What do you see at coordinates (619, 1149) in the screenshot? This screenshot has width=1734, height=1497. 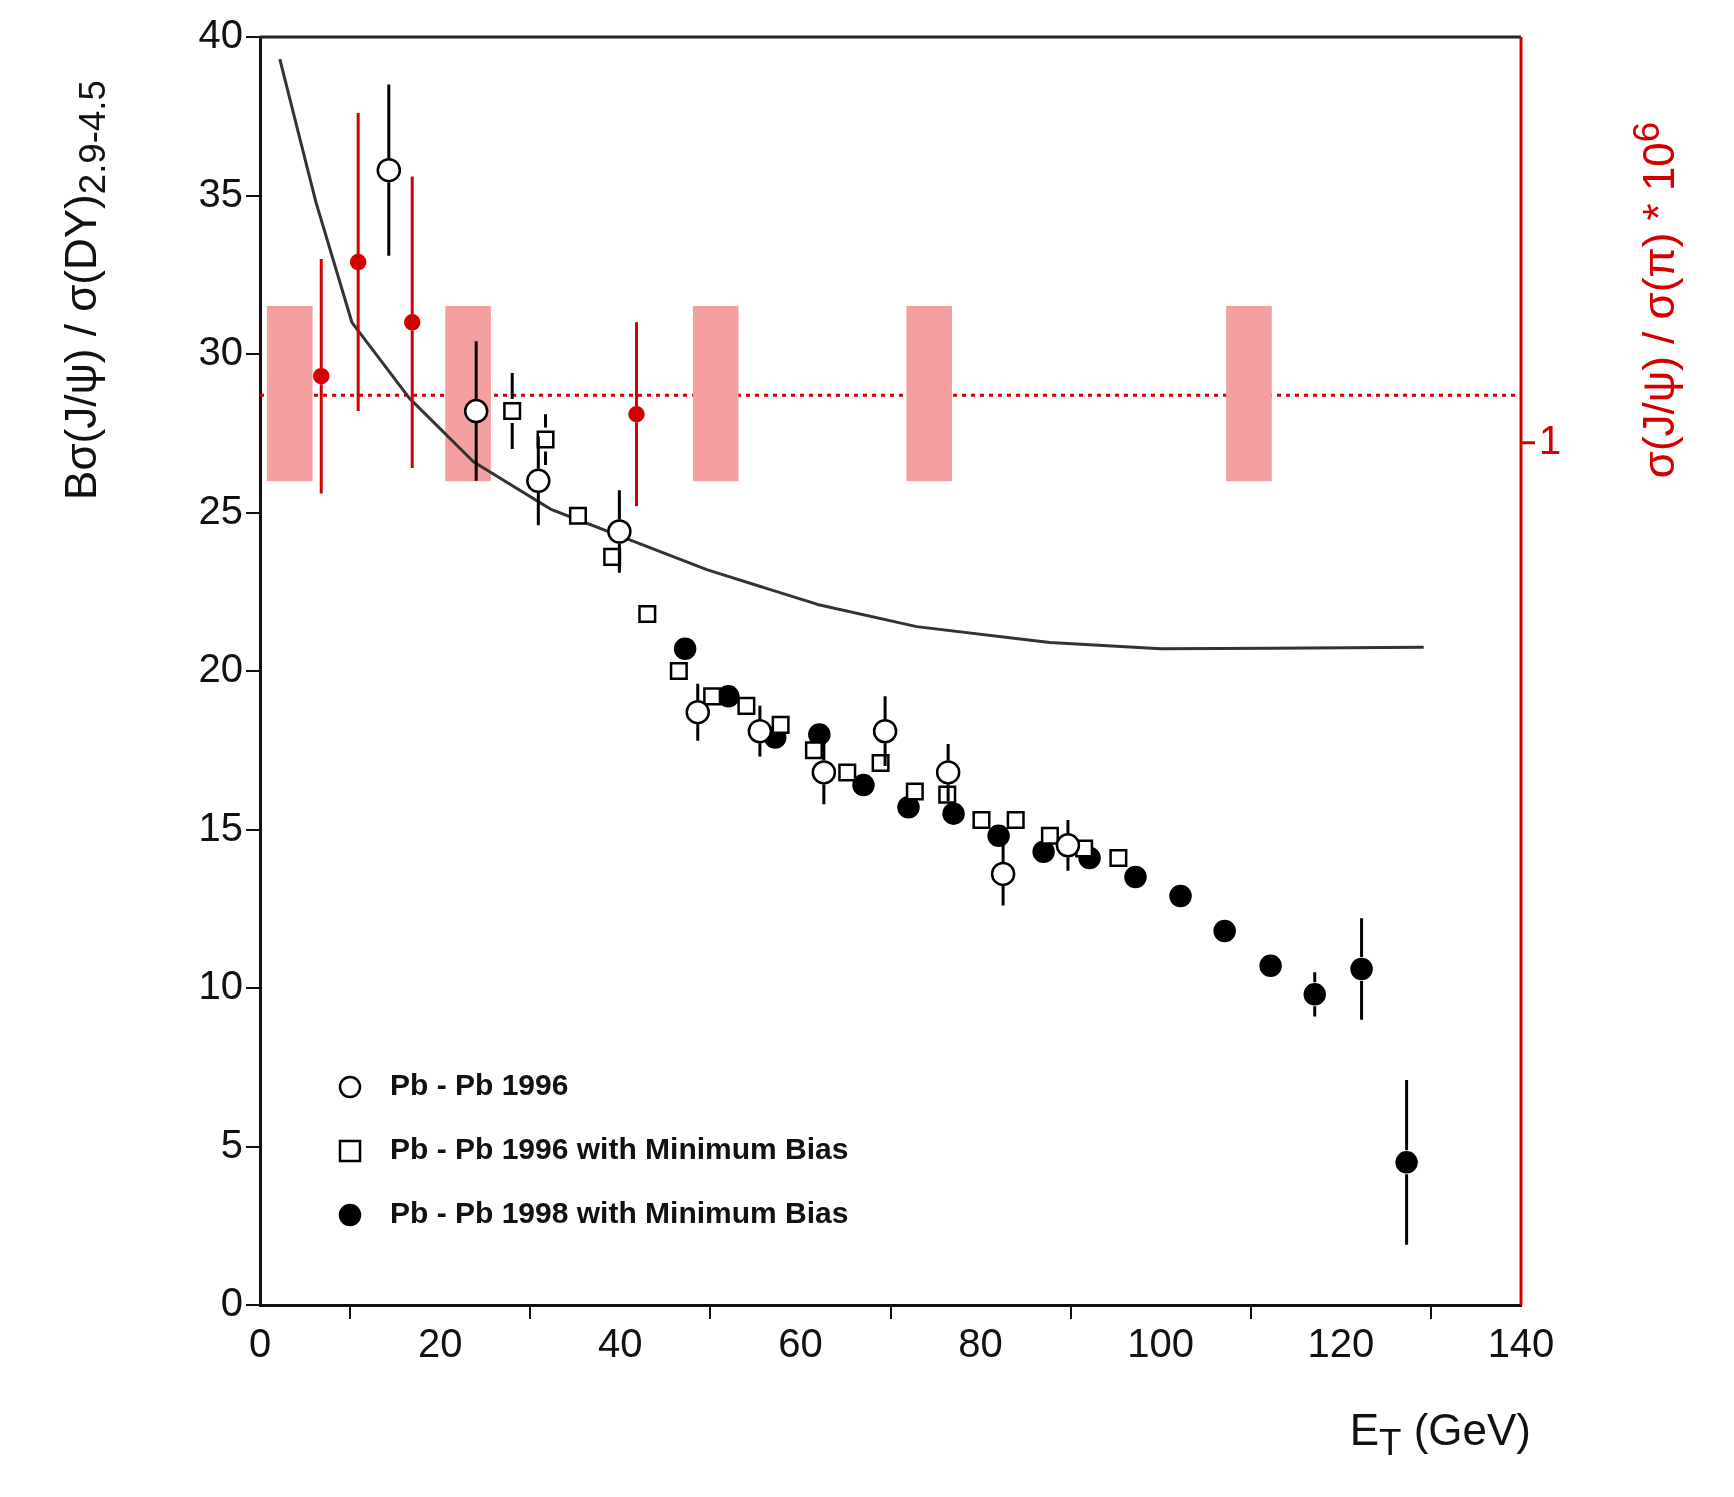 I see `legend-label: Pb - Pb 1996 with Minimum Bias` at bounding box center [619, 1149].